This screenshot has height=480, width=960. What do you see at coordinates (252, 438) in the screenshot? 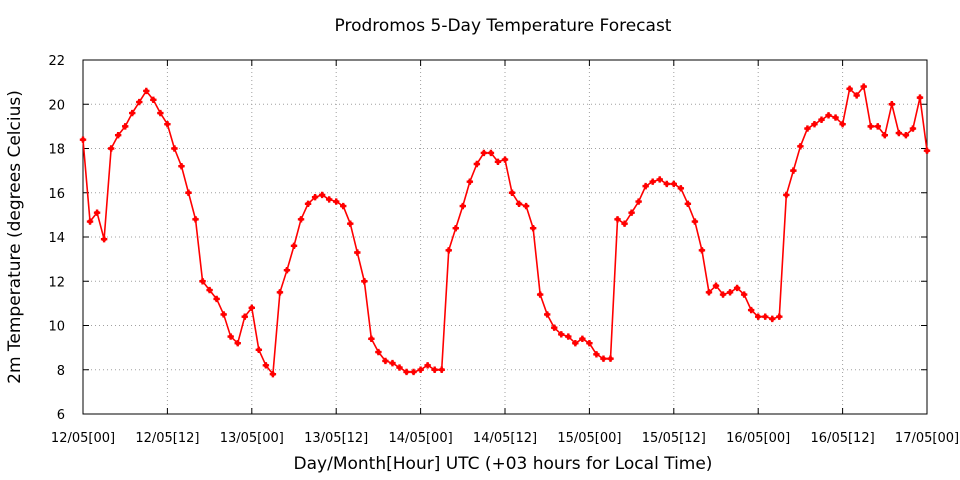
I see `x-tick-label: 13/05[00]` at bounding box center [252, 438].